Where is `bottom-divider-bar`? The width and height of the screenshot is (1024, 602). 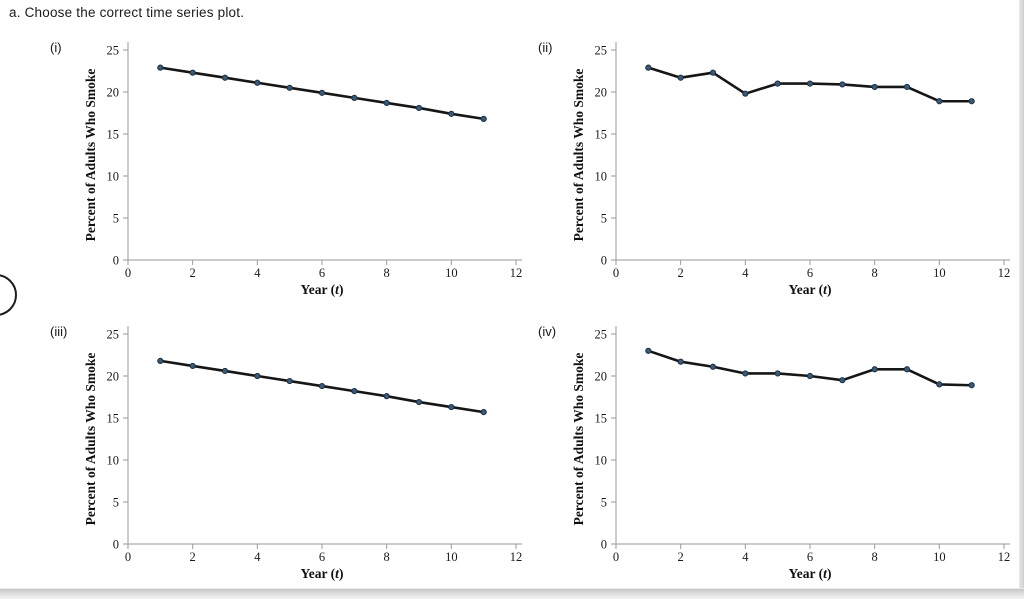
bottom-divider-bar is located at coordinates (512, 593).